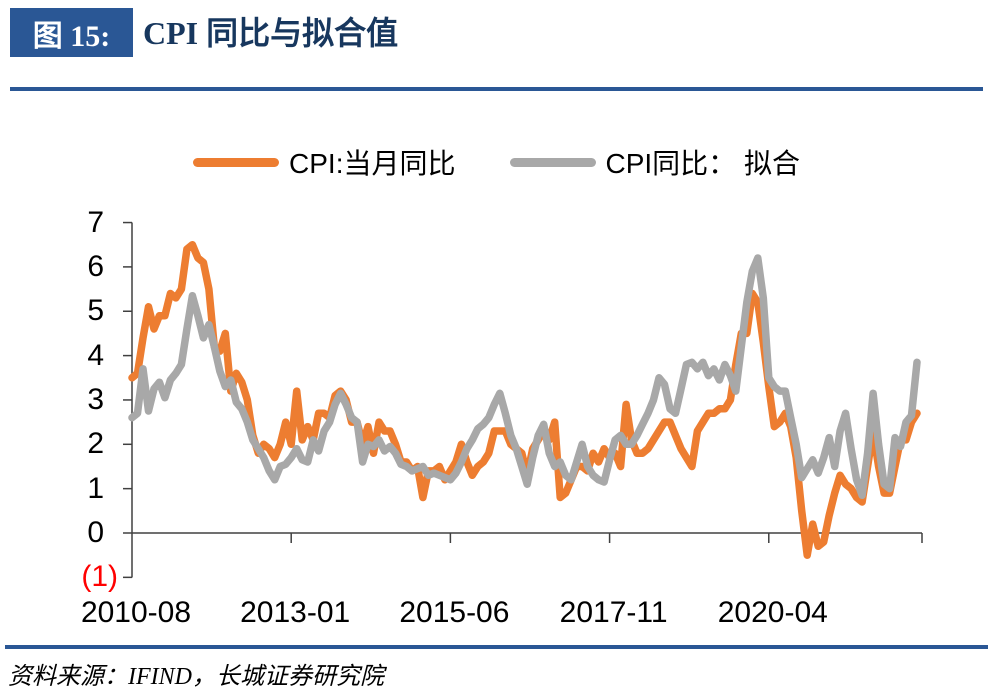  What do you see at coordinates (95, 311) in the screenshot?
I see `y-axis-label-5: 5` at bounding box center [95, 311].